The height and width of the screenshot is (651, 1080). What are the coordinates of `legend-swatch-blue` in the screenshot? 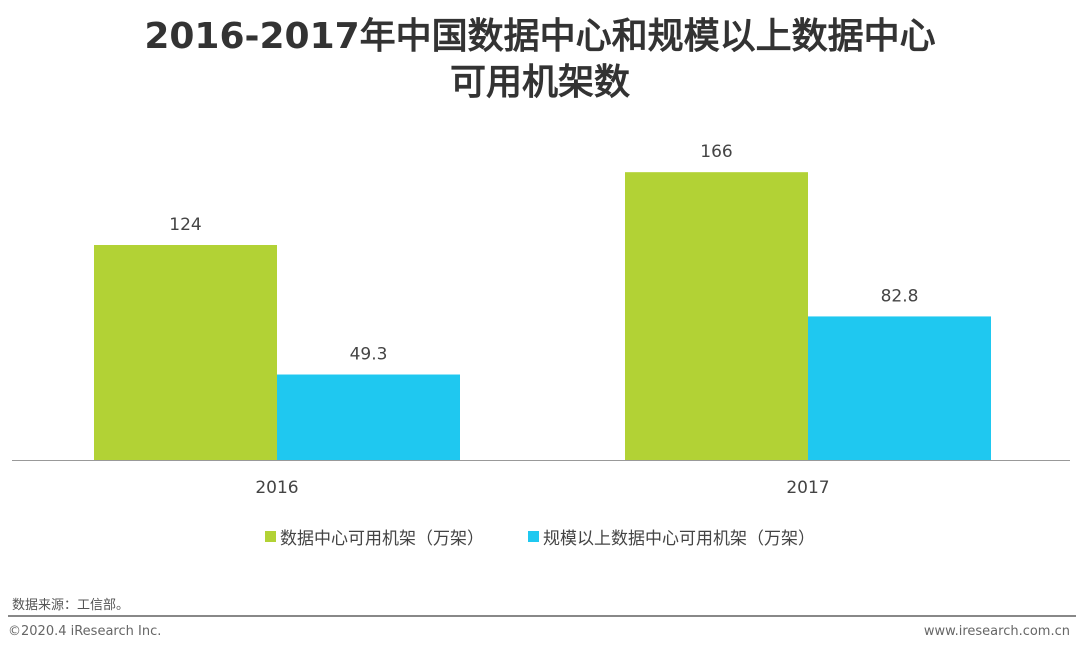 It's located at (533, 536).